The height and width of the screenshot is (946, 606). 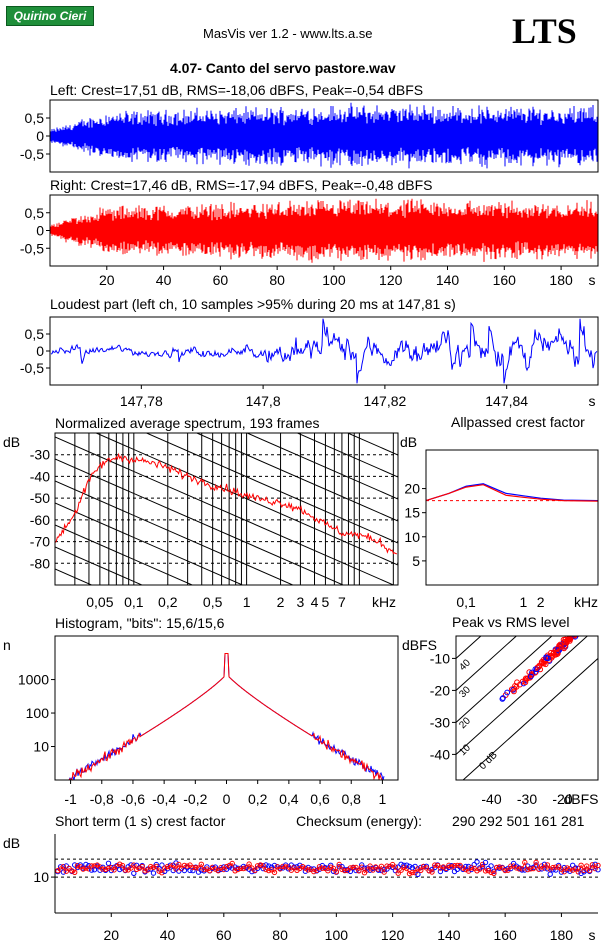 What do you see at coordinates (168, 935) in the screenshot?
I see `short-crest-xtick-label: 40` at bounding box center [168, 935].